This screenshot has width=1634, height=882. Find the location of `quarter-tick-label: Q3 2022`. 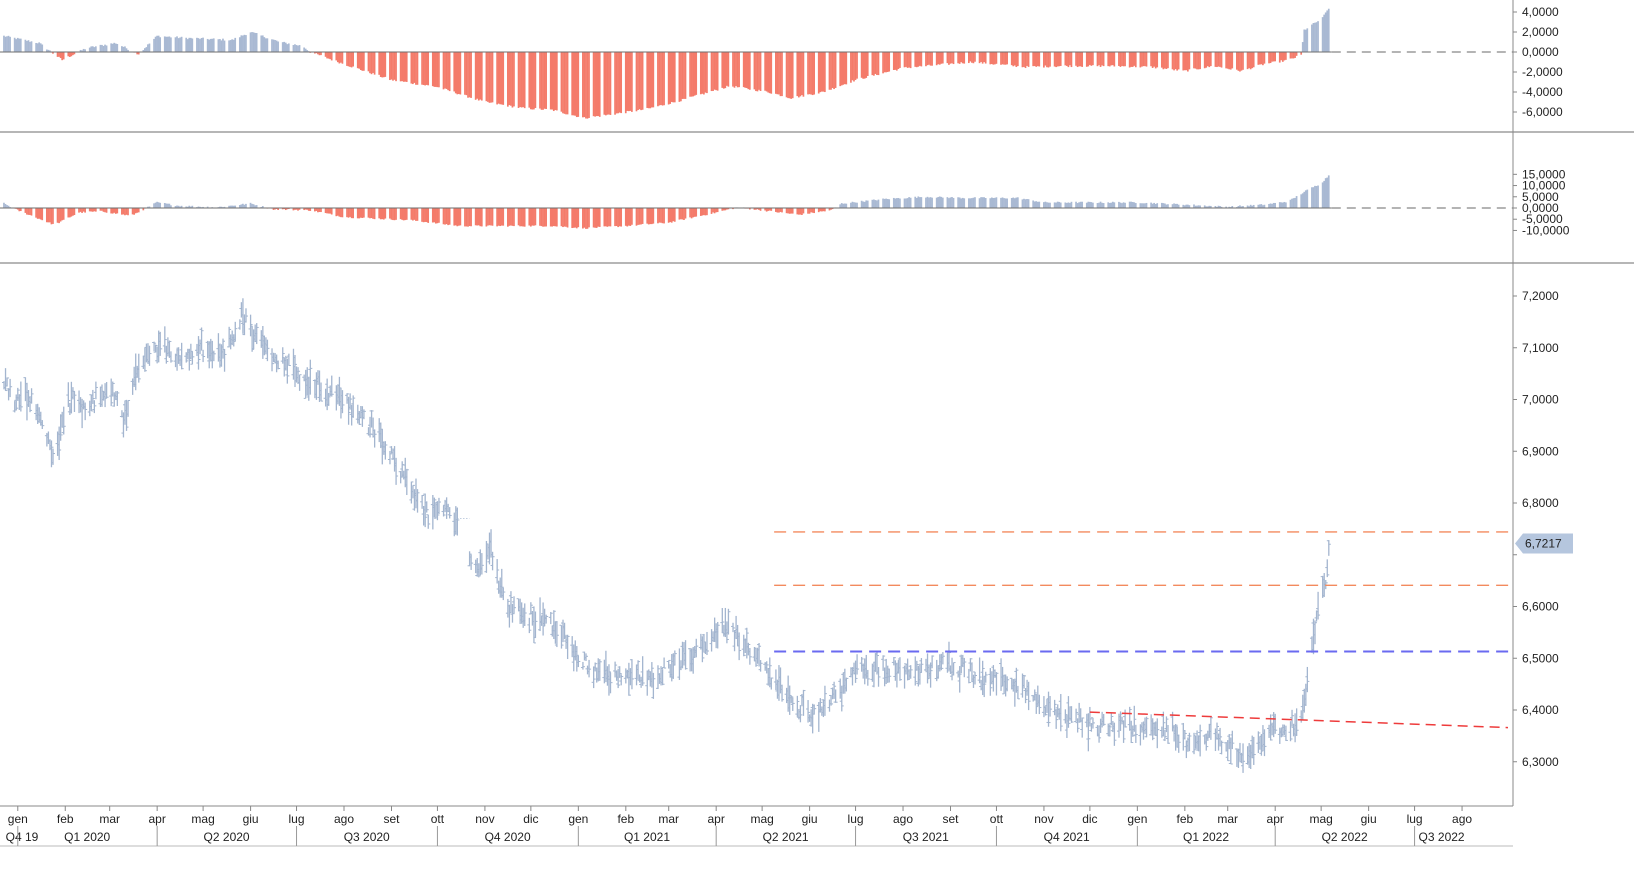

quarter-tick-label: Q3 2022 is located at coordinates (1442, 837).